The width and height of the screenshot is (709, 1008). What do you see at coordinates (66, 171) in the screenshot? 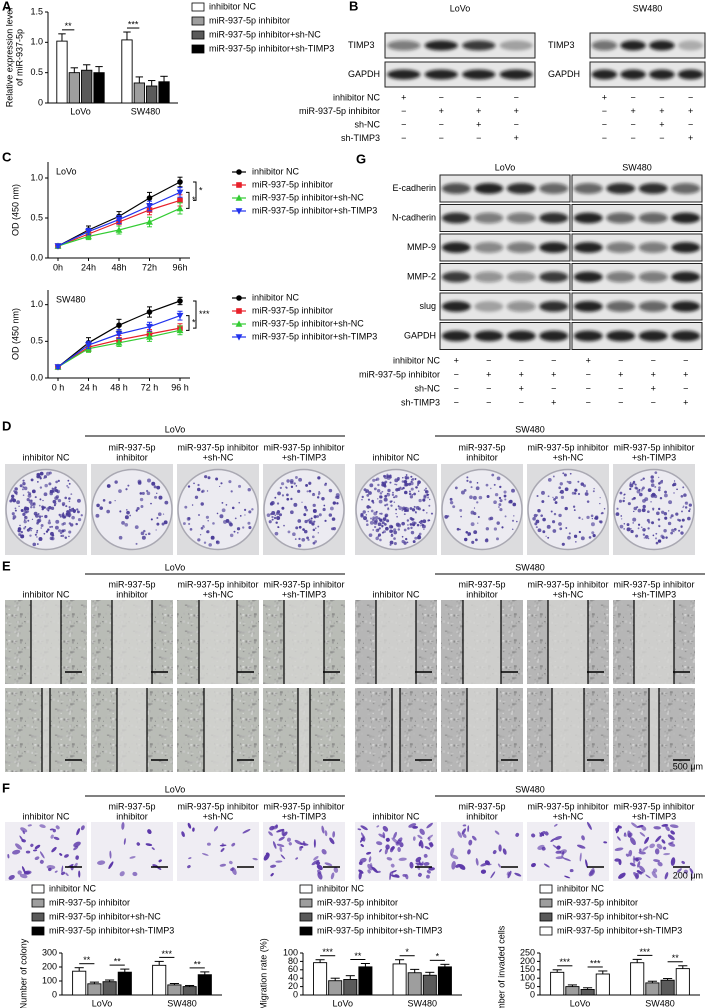
I see `chart-label: LoVo` at bounding box center [66, 171].